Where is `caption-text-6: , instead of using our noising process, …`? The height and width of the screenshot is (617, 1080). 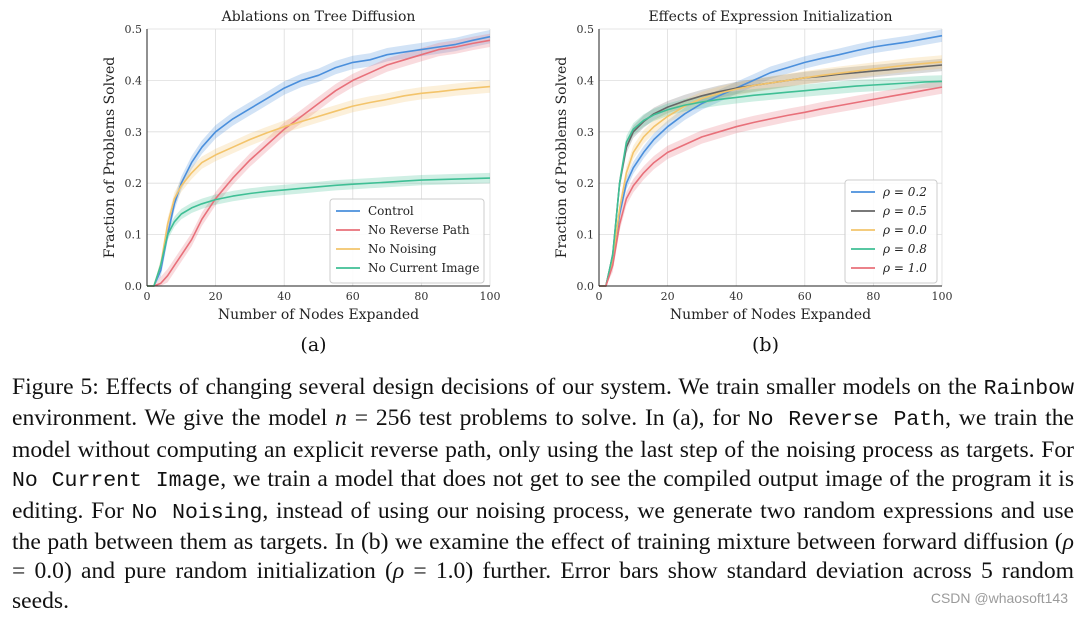
caption-text-6: , instead of using our noising process, … is located at coordinates (543, 526).